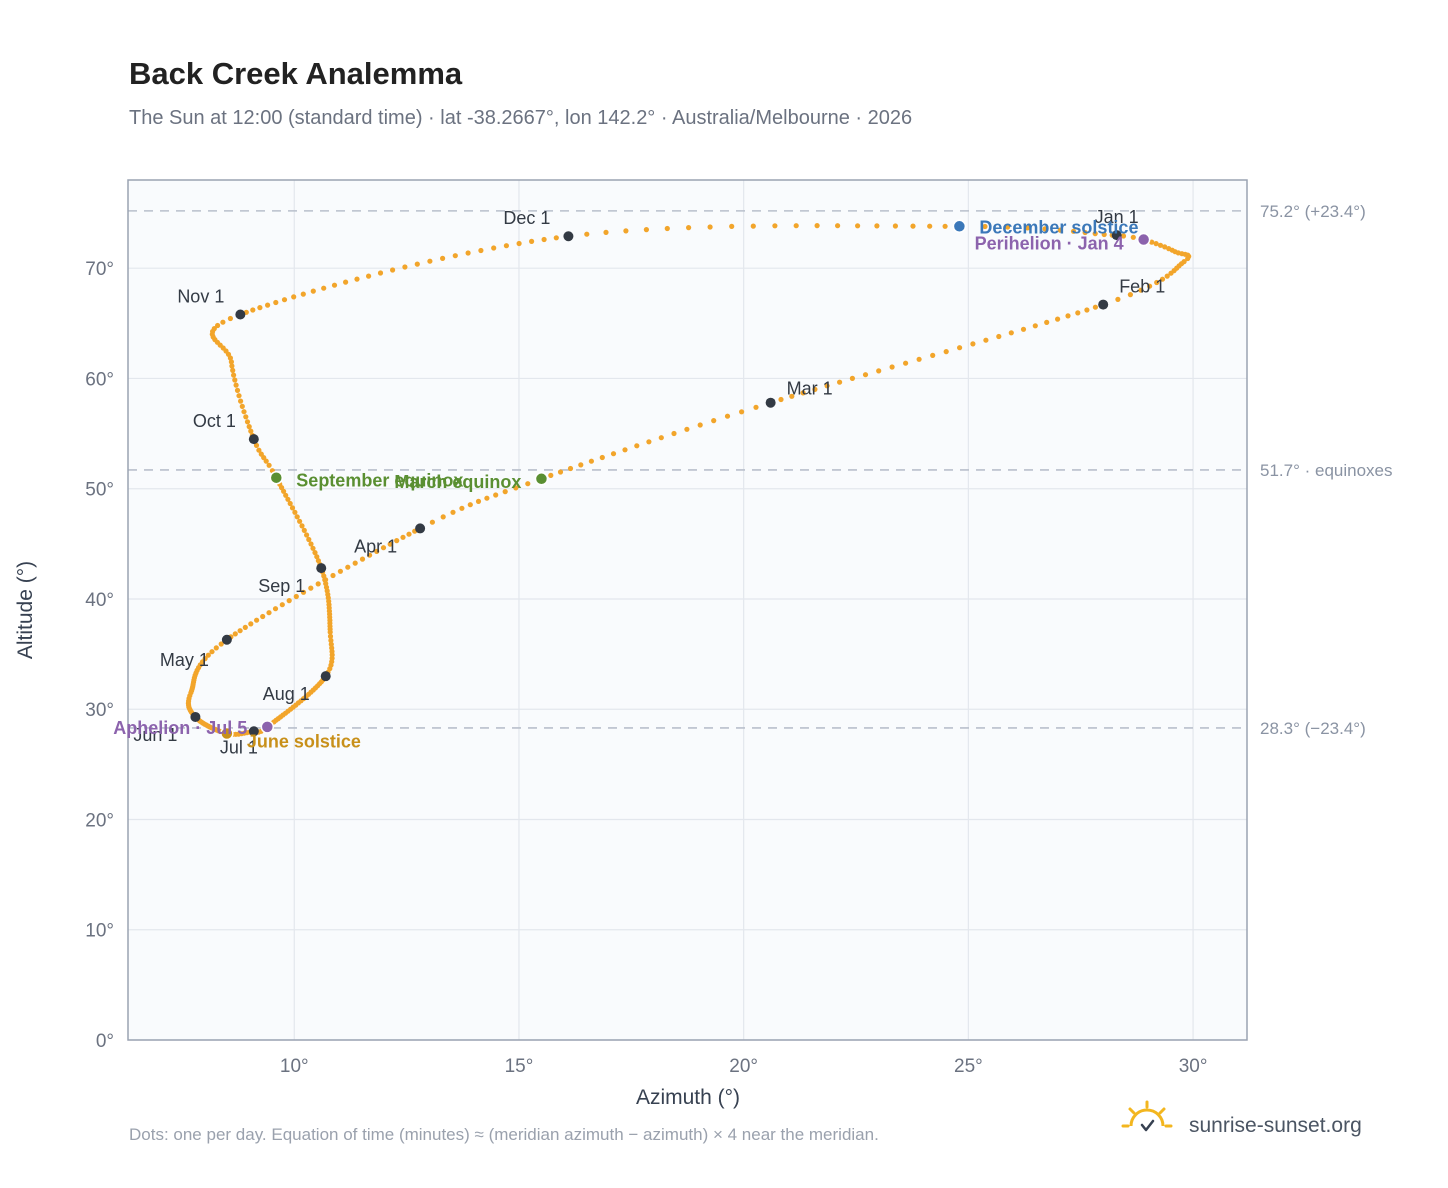 The height and width of the screenshot is (1188, 1448). What do you see at coordinates (968, 1066) in the screenshot?
I see `x-tick-label: 25°` at bounding box center [968, 1066].